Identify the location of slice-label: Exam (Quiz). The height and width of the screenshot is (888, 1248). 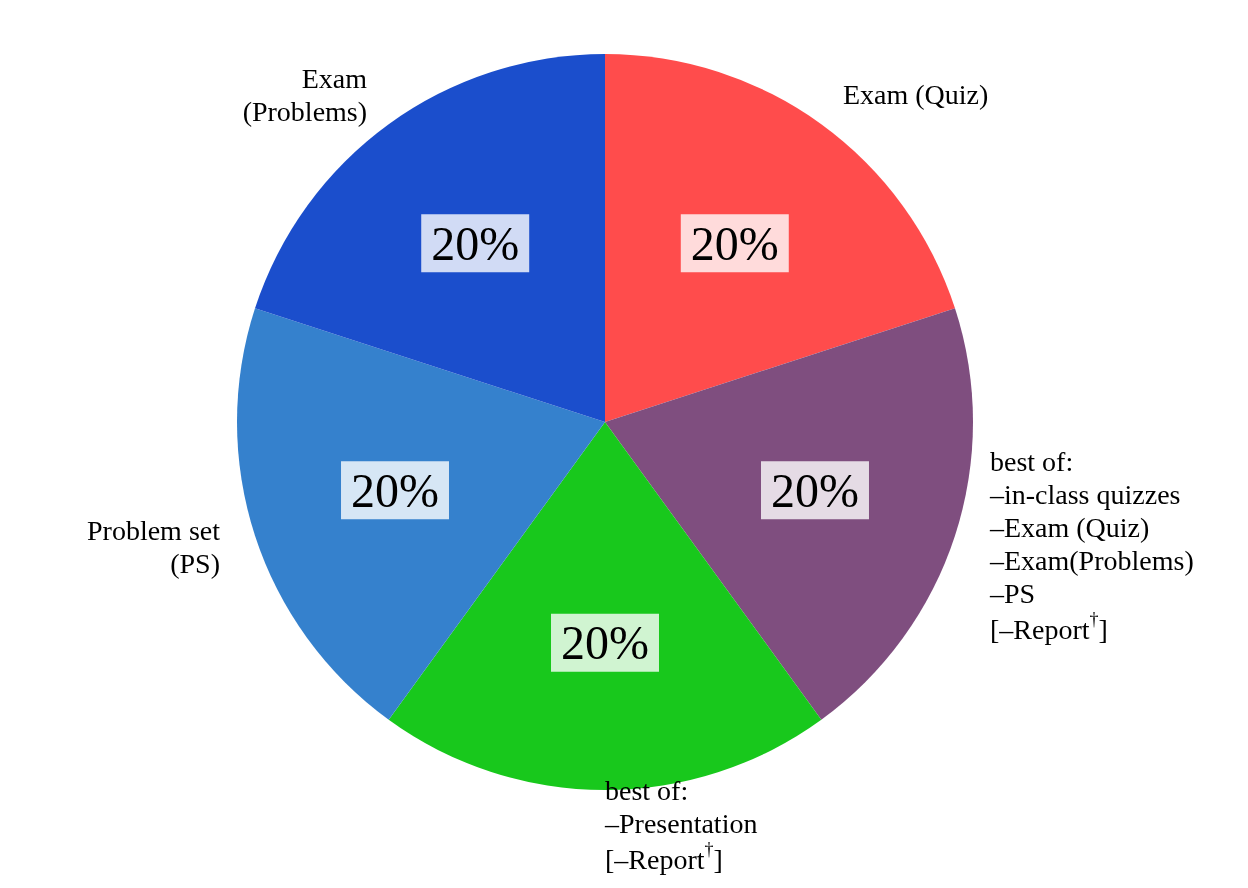
(915, 95).